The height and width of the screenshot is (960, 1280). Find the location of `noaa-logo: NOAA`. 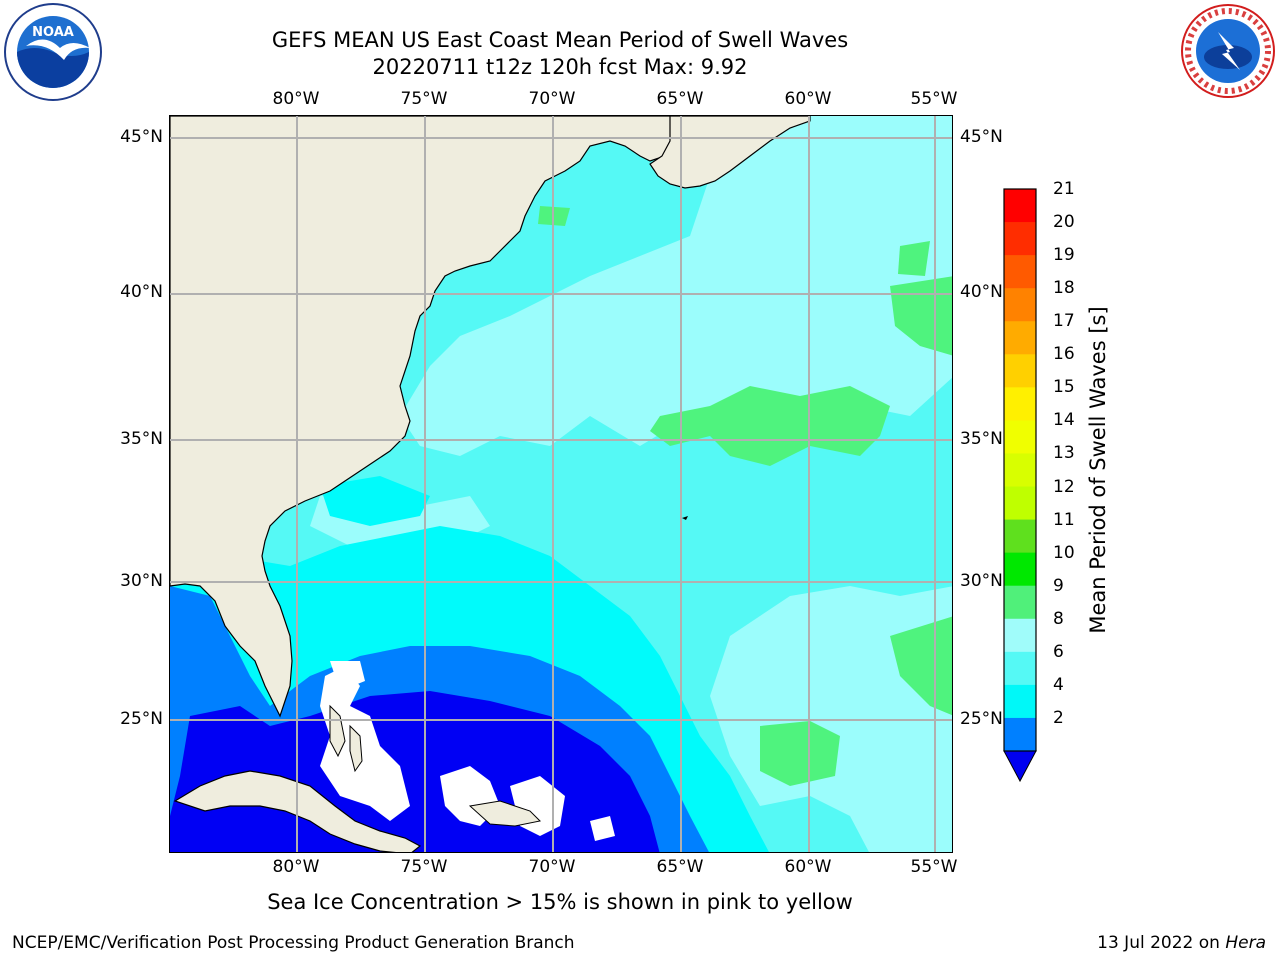

noaa-logo: NOAA is located at coordinates (53, 52).